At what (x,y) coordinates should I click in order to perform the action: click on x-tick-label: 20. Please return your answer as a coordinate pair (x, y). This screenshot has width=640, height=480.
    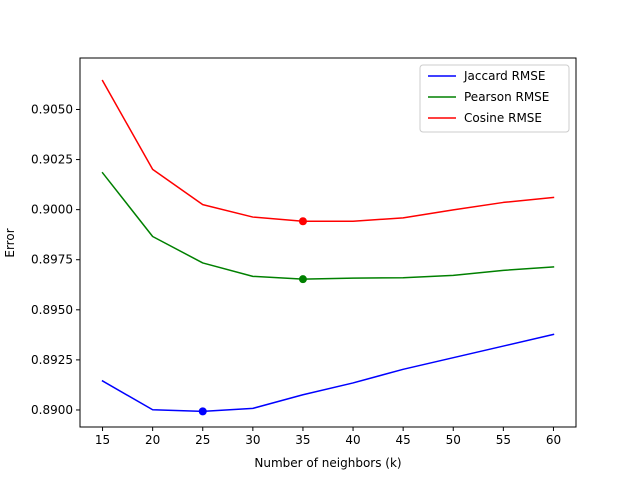
    Looking at the image, I should click on (152, 440).